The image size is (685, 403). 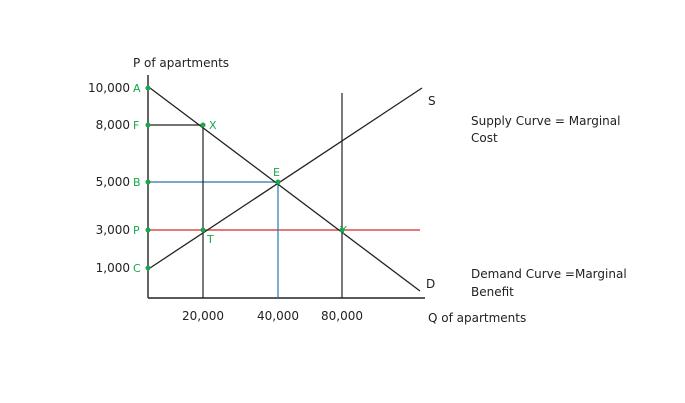 I want to click on axis-point-label-C: C, so click(x=137, y=268).